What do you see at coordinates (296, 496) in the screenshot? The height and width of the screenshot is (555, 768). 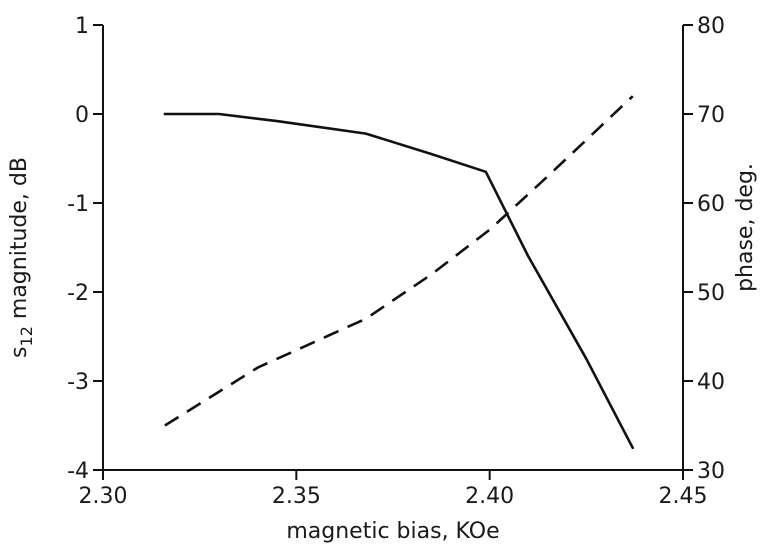 I see `x-tick-label: 2.35` at bounding box center [296, 496].